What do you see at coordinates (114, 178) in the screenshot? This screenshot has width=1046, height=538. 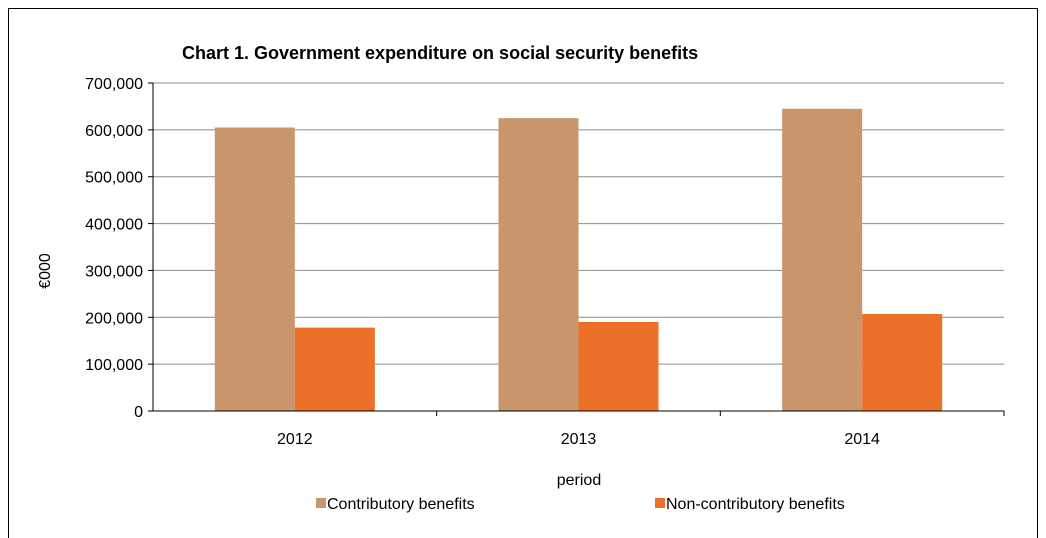 I see `y-tick-label: 500,000` at bounding box center [114, 178].